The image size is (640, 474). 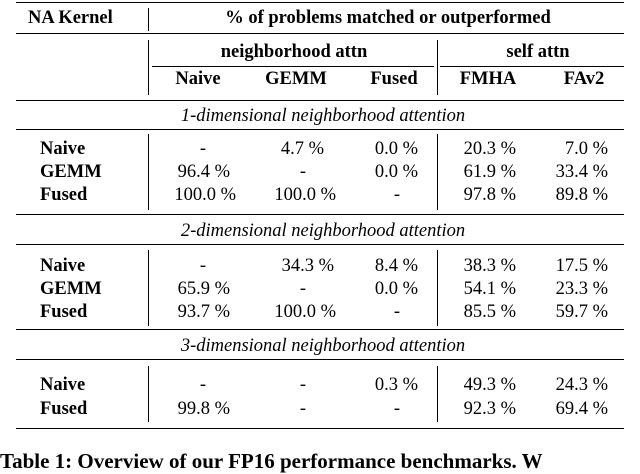 I want to click on section-1-title: 1-dimensional neighborhood attention, so click(x=323, y=116).